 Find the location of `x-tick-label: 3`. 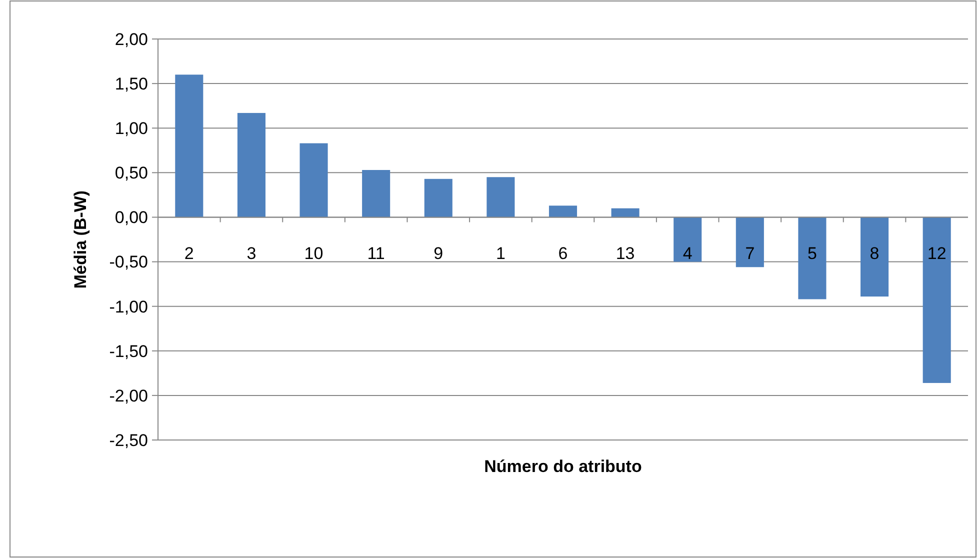

x-tick-label: 3 is located at coordinates (251, 254).